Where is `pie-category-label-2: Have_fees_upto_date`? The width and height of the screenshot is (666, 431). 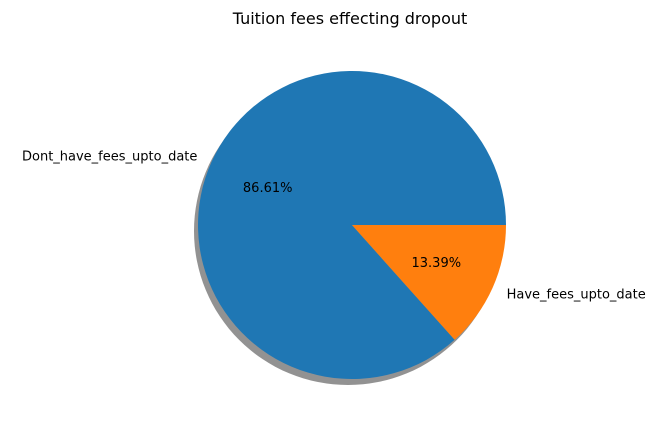 pie-category-label-2: Have_fees_upto_date is located at coordinates (576, 295).